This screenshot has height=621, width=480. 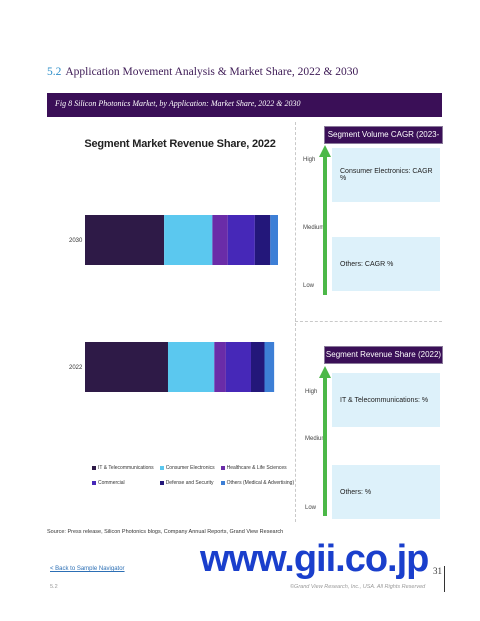 What do you see at coordinates (316, 439) in the screenshot?
I see `revenue-level-medium: Medium` at bounding box center [316, 439].